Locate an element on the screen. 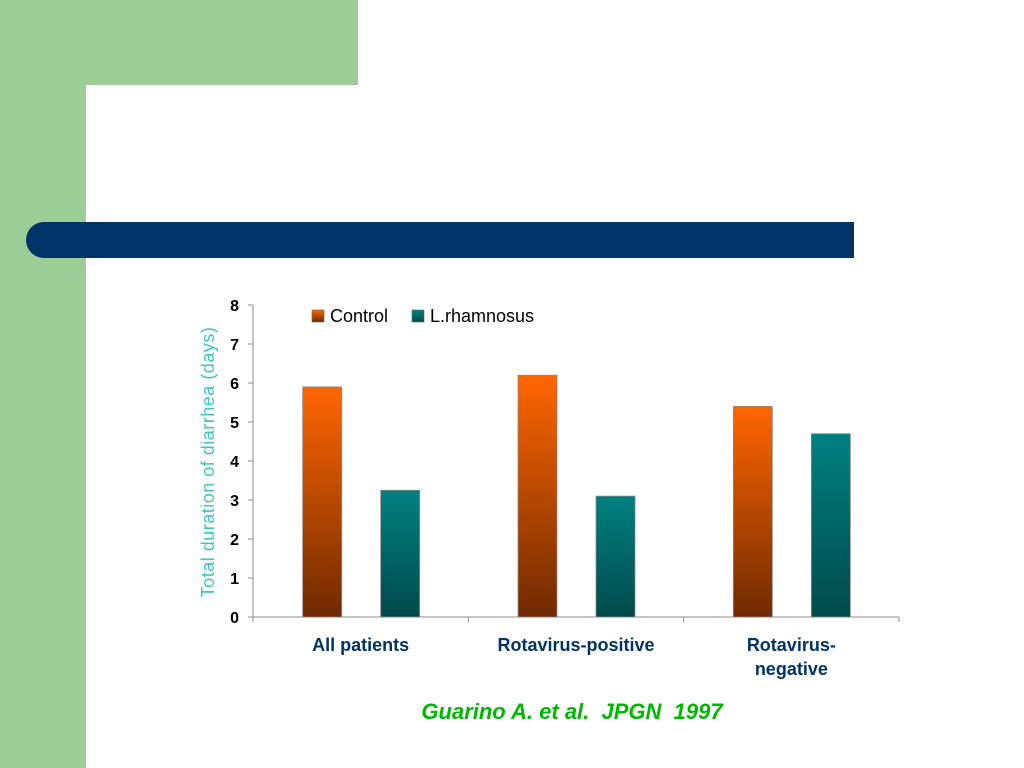 This screenshot has width=1024, height=768. x-category-label: negative is located at coordinates (791, 669).